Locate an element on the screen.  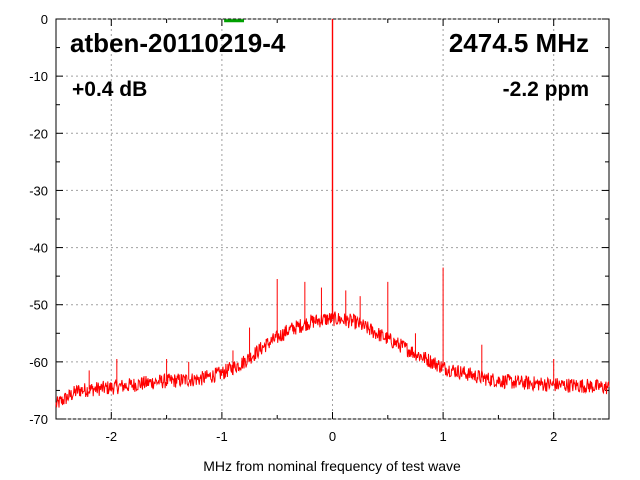
y-tick-label: -70 is located at coordinates (38, 419).